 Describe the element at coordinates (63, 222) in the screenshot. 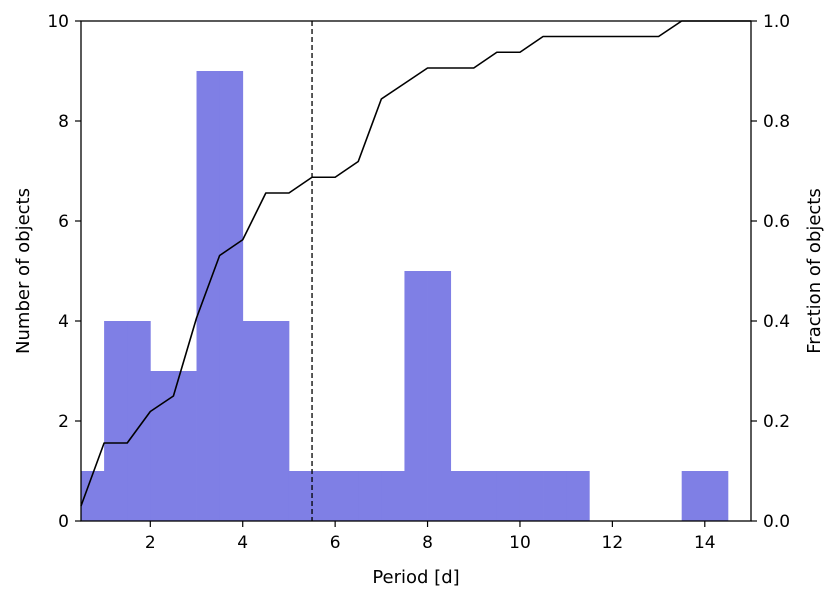

I see `y-tick-label: 6` at that location.